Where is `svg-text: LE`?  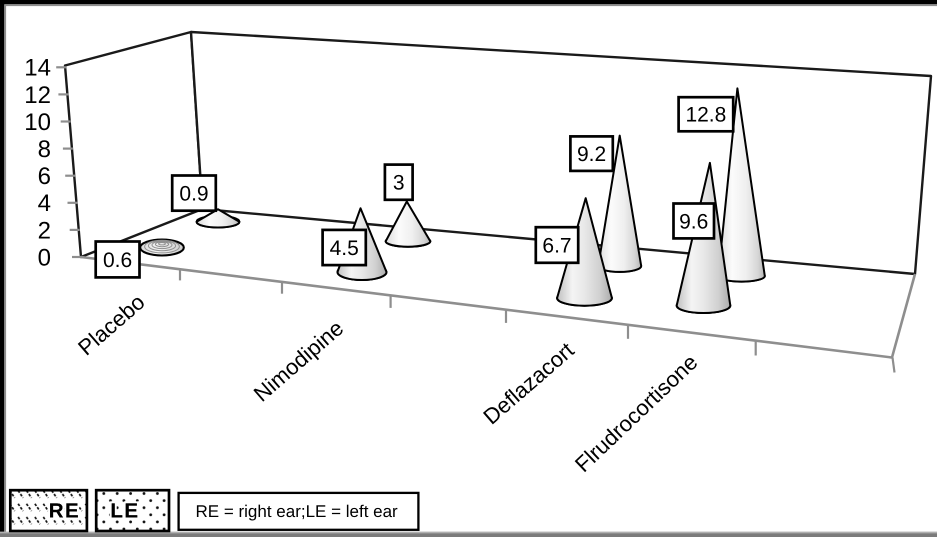 svg-text: LE is located at coordinates (124, 511).